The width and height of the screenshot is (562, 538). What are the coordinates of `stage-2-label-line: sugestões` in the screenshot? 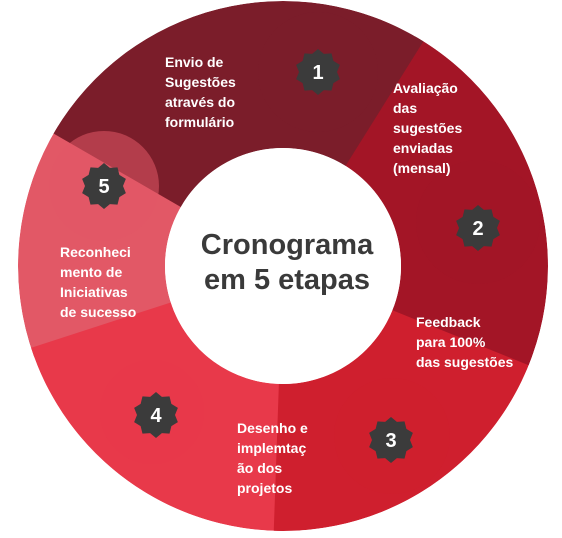 It's located at (428, 128).